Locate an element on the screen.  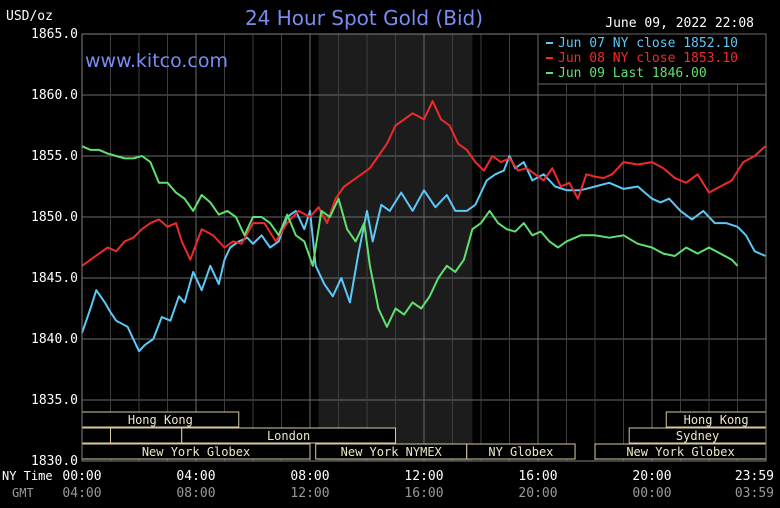
legend-entry: Jun 08 NY close 1853.10 is located at coordinates (648, 58).